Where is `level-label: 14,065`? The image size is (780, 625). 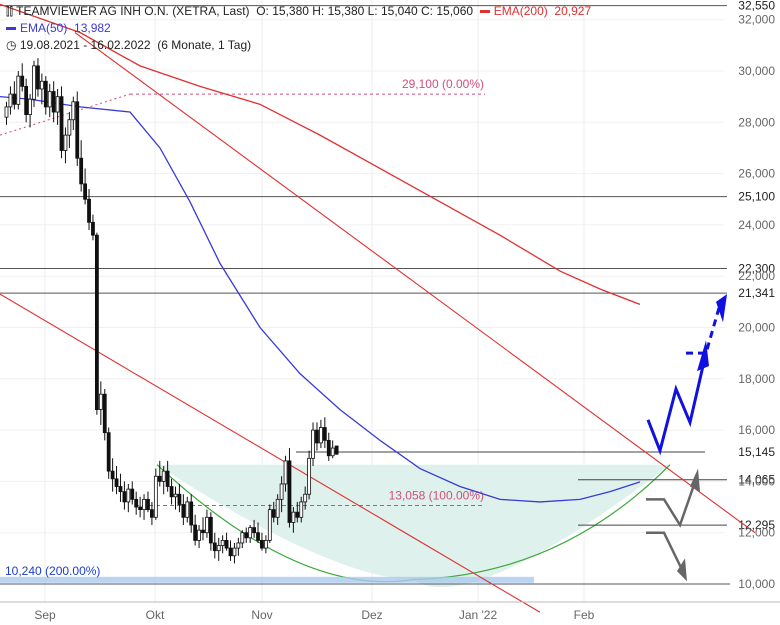
level-label: 14,065 is located at coordinates (756, 480).